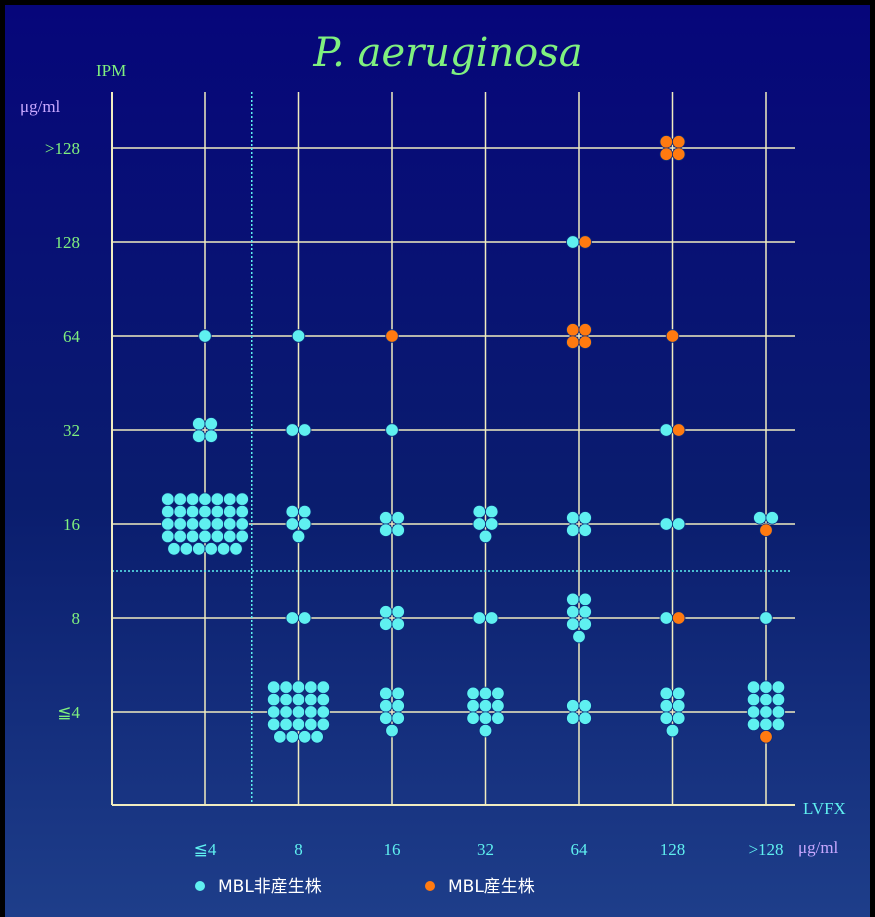  What do you see at coordinates (392, 849) in the screenshot?
I see `x-tick-label: 16` at bounding box center [392, 849].